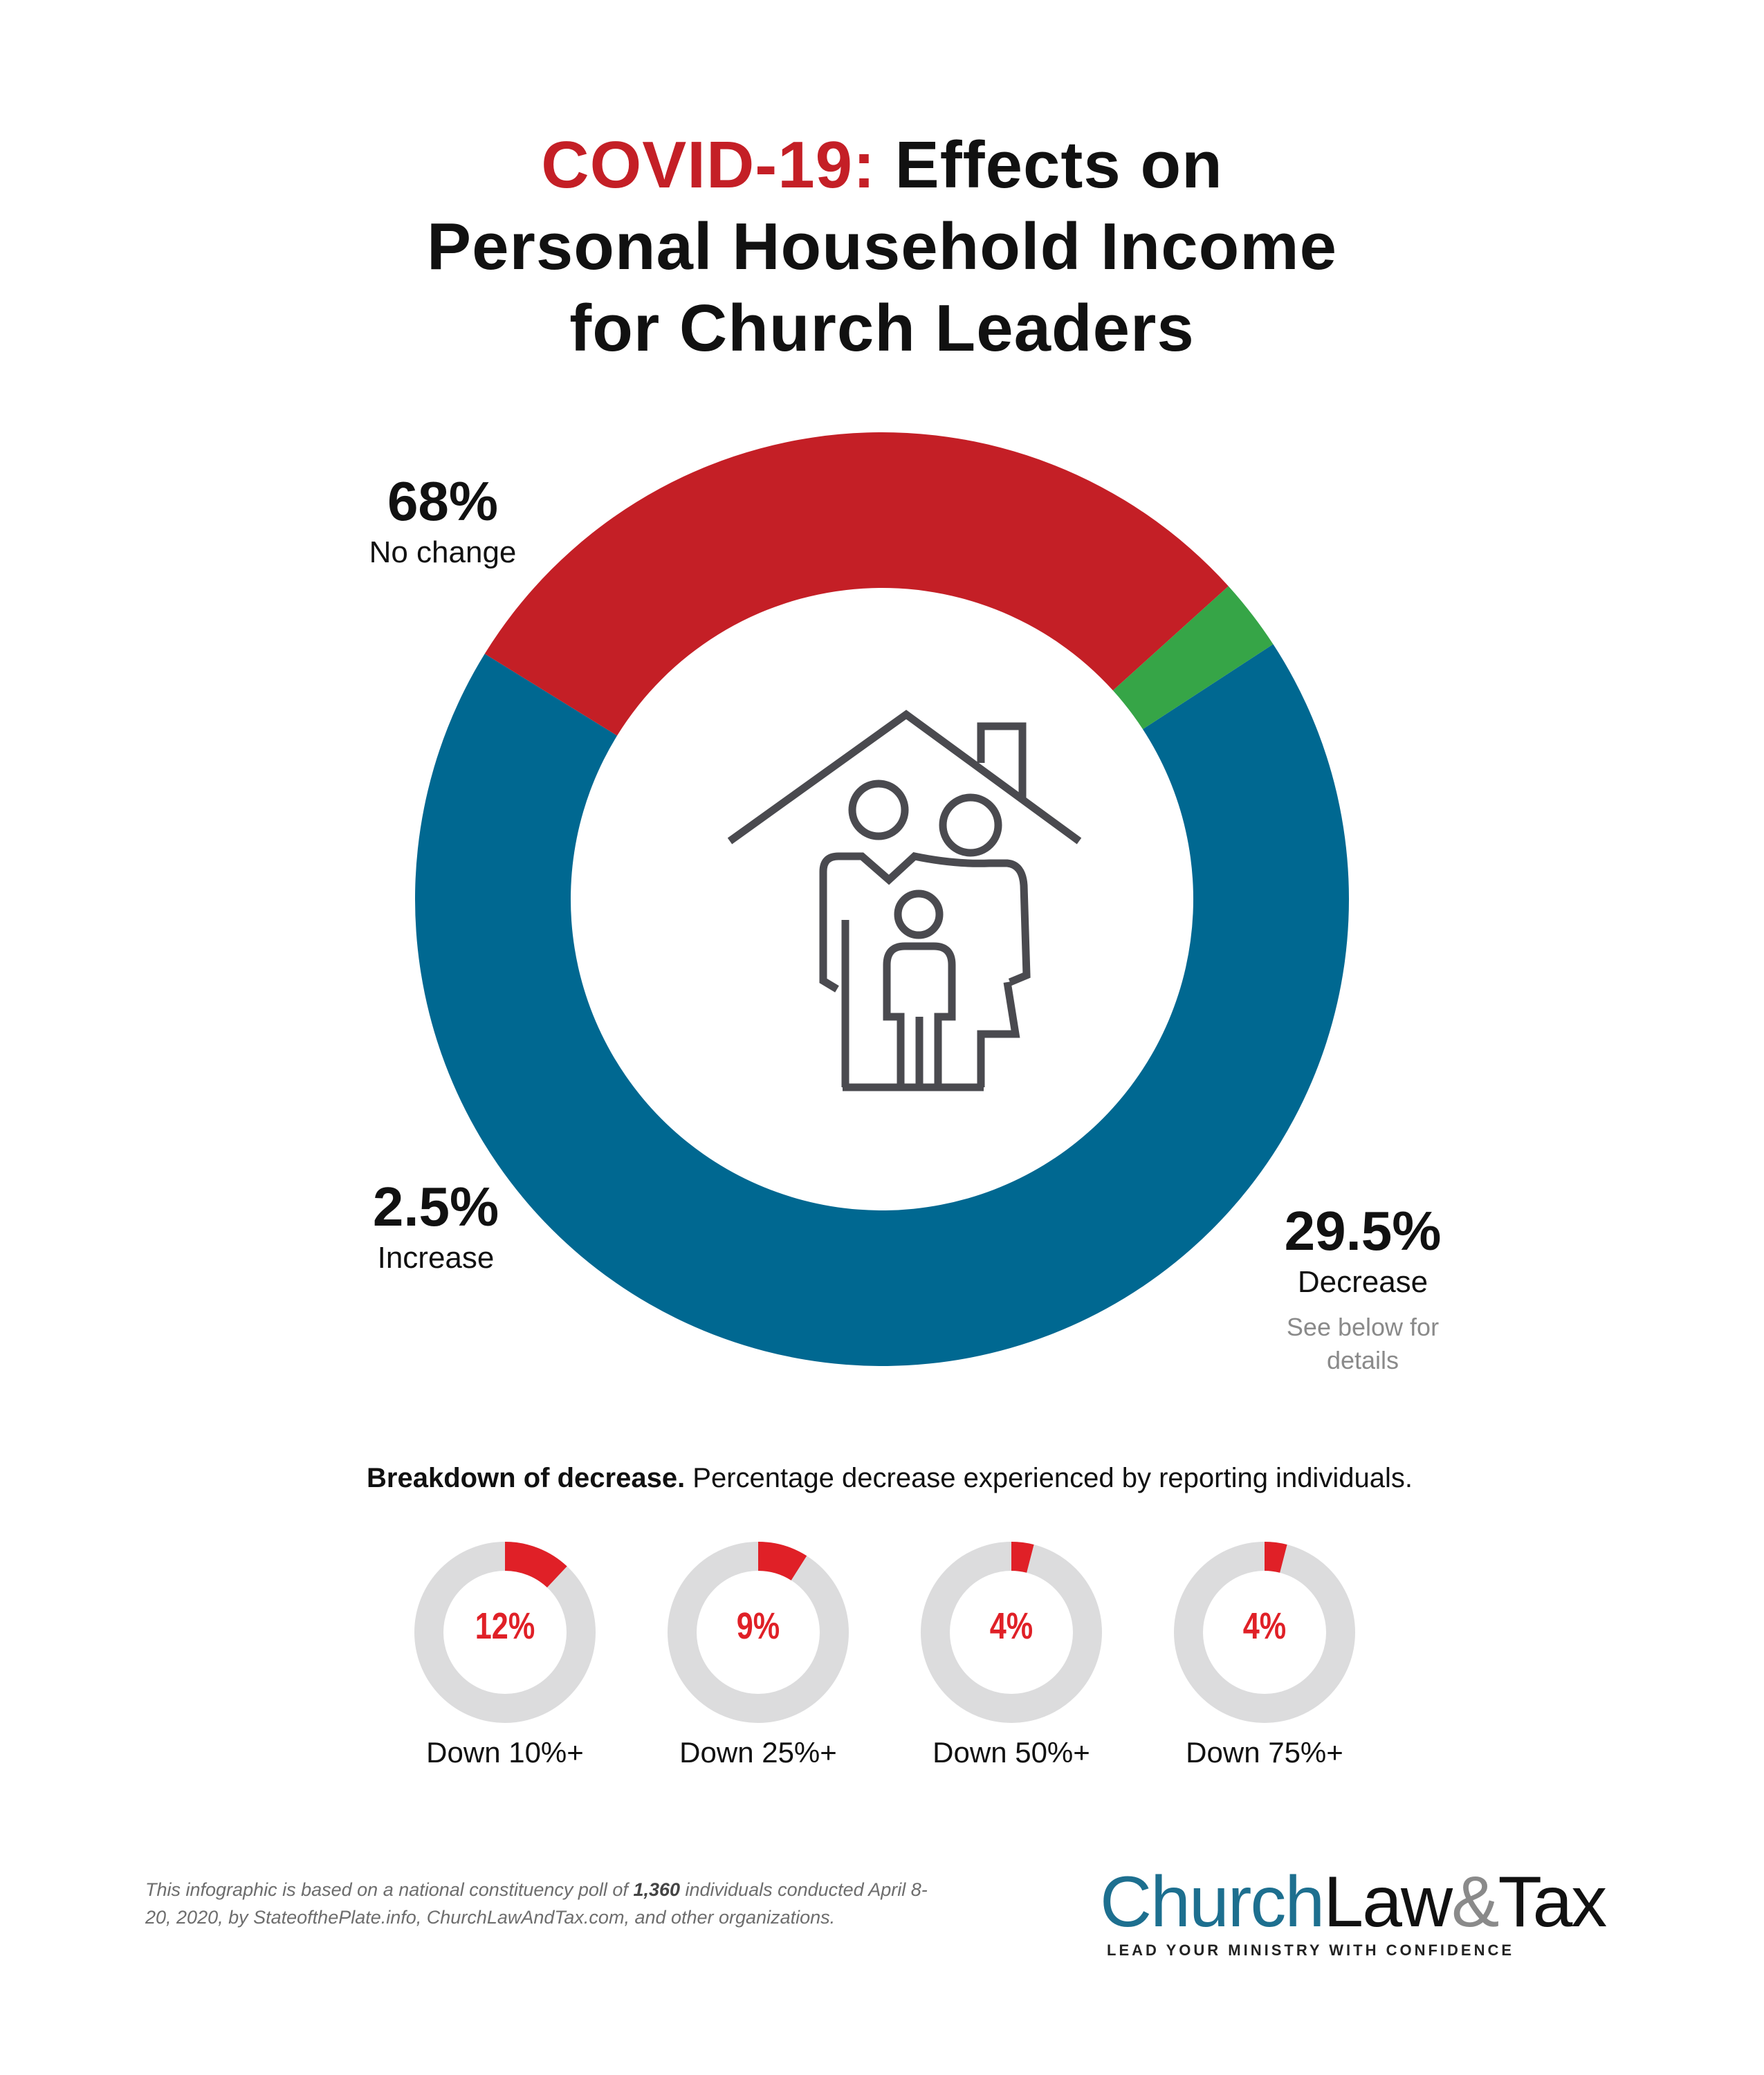 This screenshot has width=1764, height=2075. I want to click on logo-wordmark: ChurchLaw&Tax, so click(1363, 1902).